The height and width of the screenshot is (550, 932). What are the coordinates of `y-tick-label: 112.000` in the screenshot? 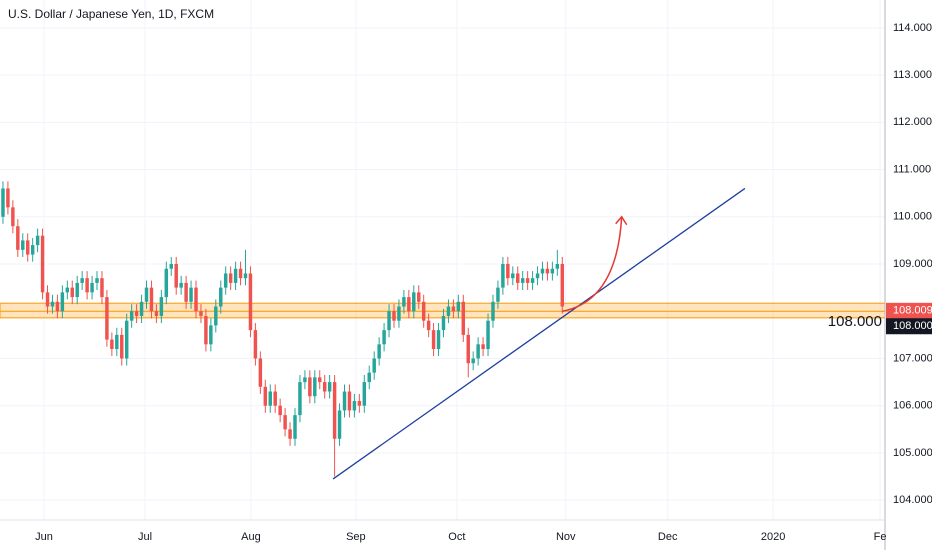 It's located at (912, 122).